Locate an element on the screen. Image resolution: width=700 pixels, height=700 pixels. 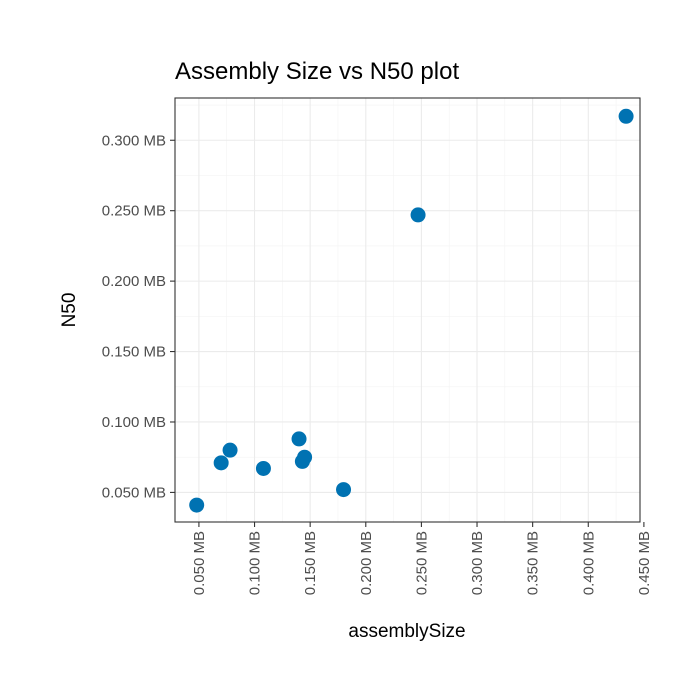
y-tick-label: 0.200 MB is located at coordinates (134, 281).